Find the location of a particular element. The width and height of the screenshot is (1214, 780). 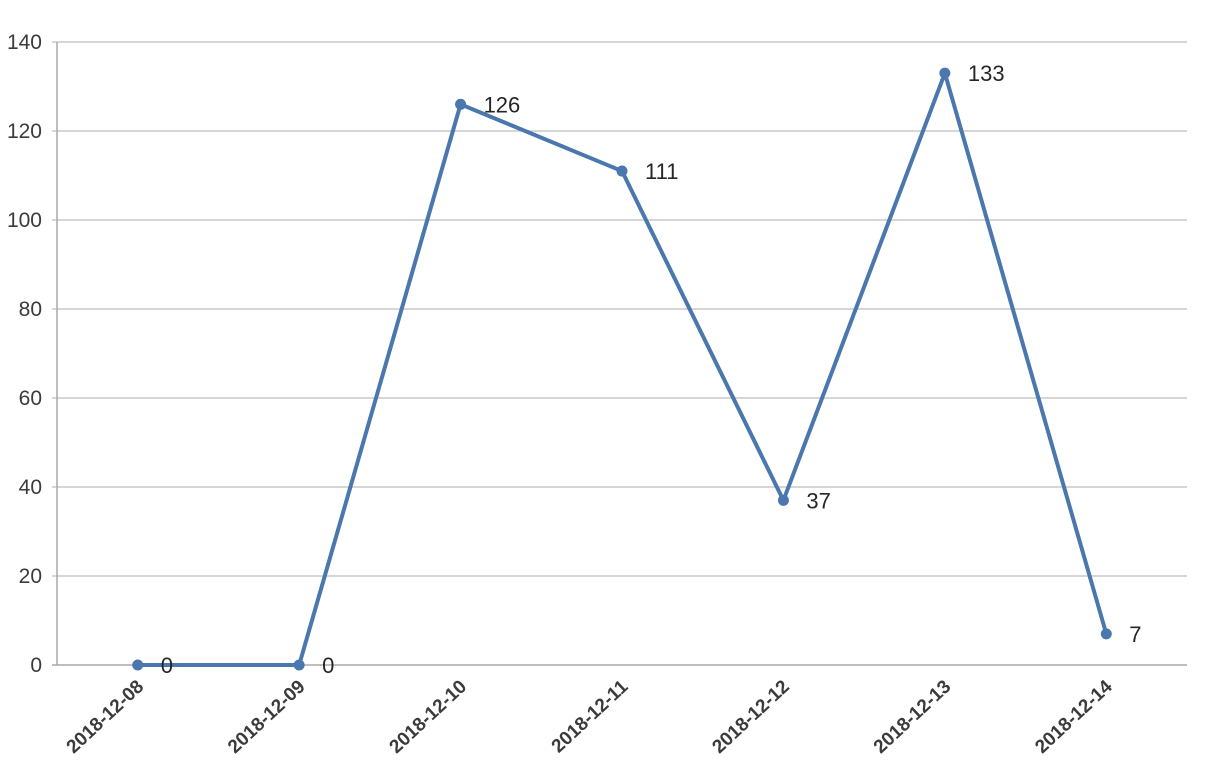

y-axis-tick-label: 80 is located at coordinates (30, 309).